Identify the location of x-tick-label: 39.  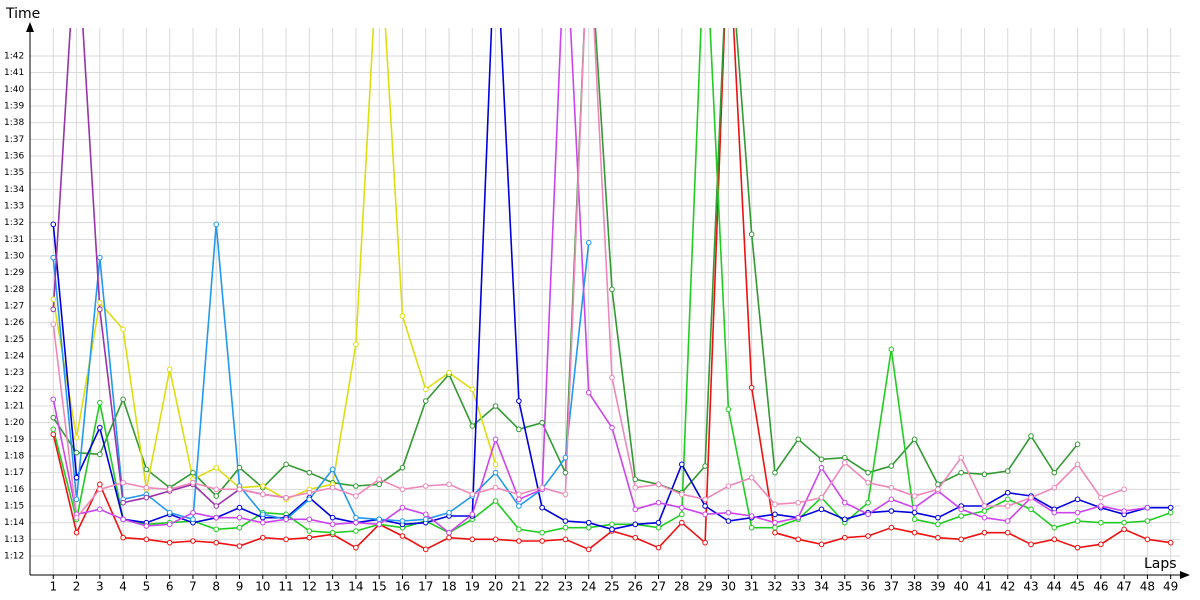
(937, 587).